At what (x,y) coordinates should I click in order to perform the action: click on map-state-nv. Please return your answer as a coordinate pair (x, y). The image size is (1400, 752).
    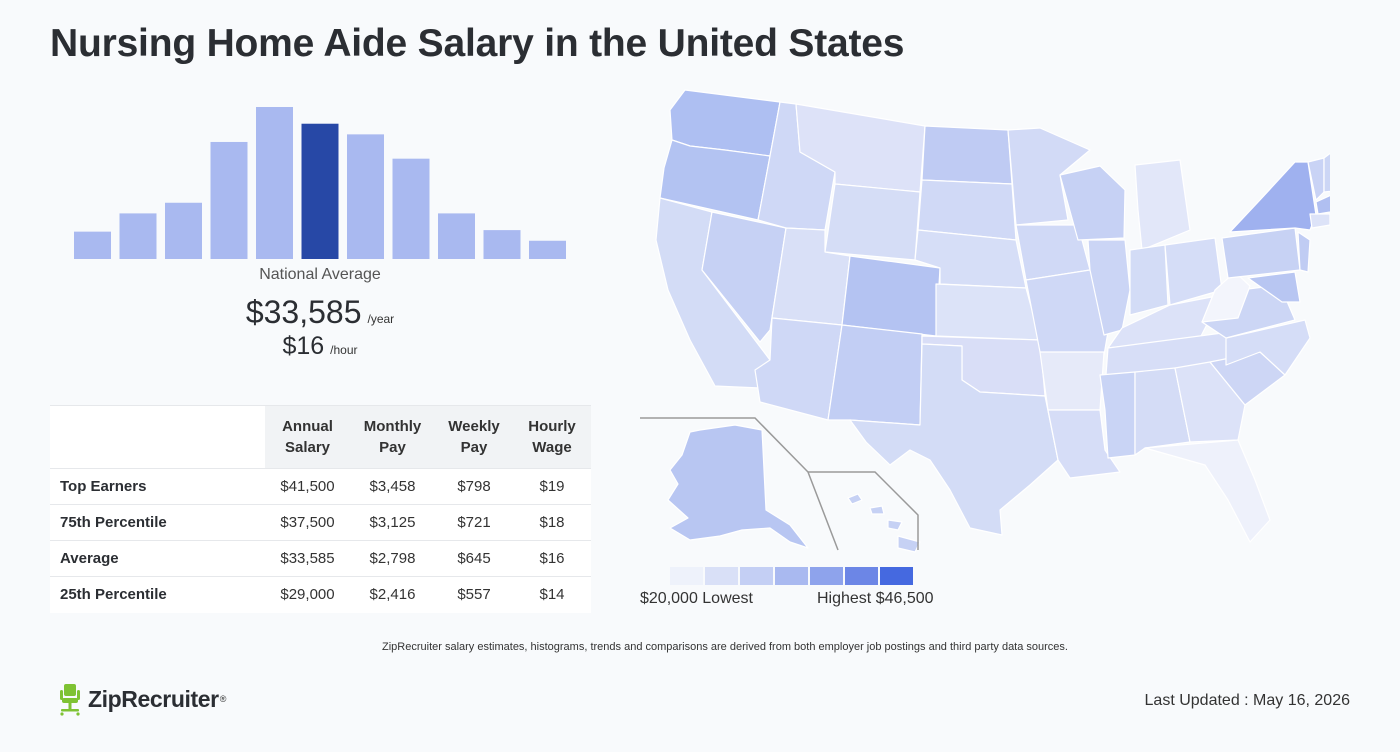
    Looking at the image, I should click on (744, 277).